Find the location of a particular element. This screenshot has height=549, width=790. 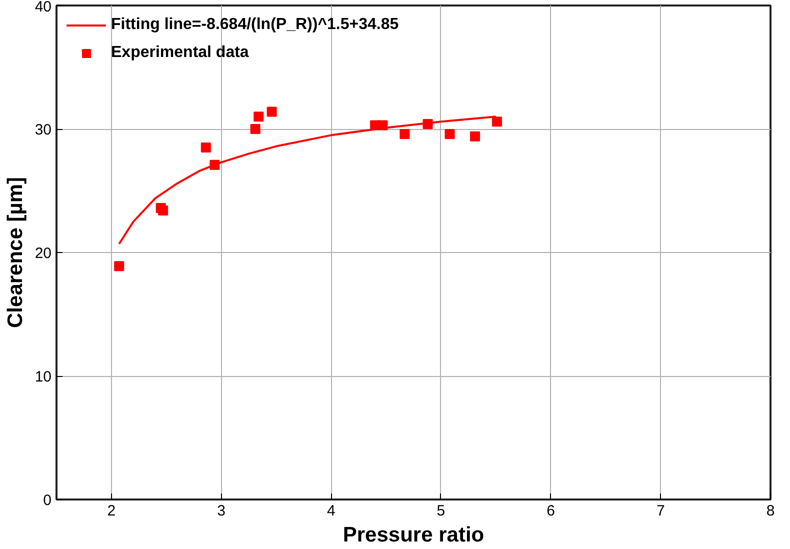

legend-label: Fitting line=-8.684/(ln(P_R))^1.5+34.85 is located at coordinates (255, 25).